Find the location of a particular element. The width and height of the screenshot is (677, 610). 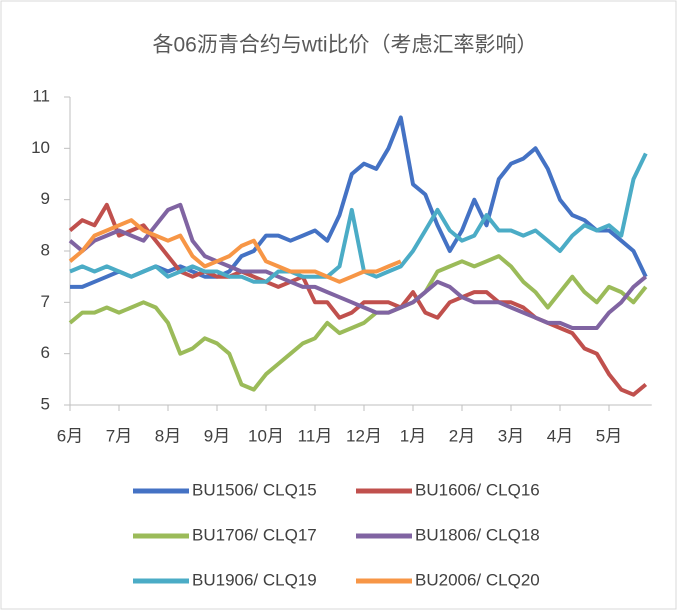

x-tick-label: 9月 is located at coordinates (217, 435).